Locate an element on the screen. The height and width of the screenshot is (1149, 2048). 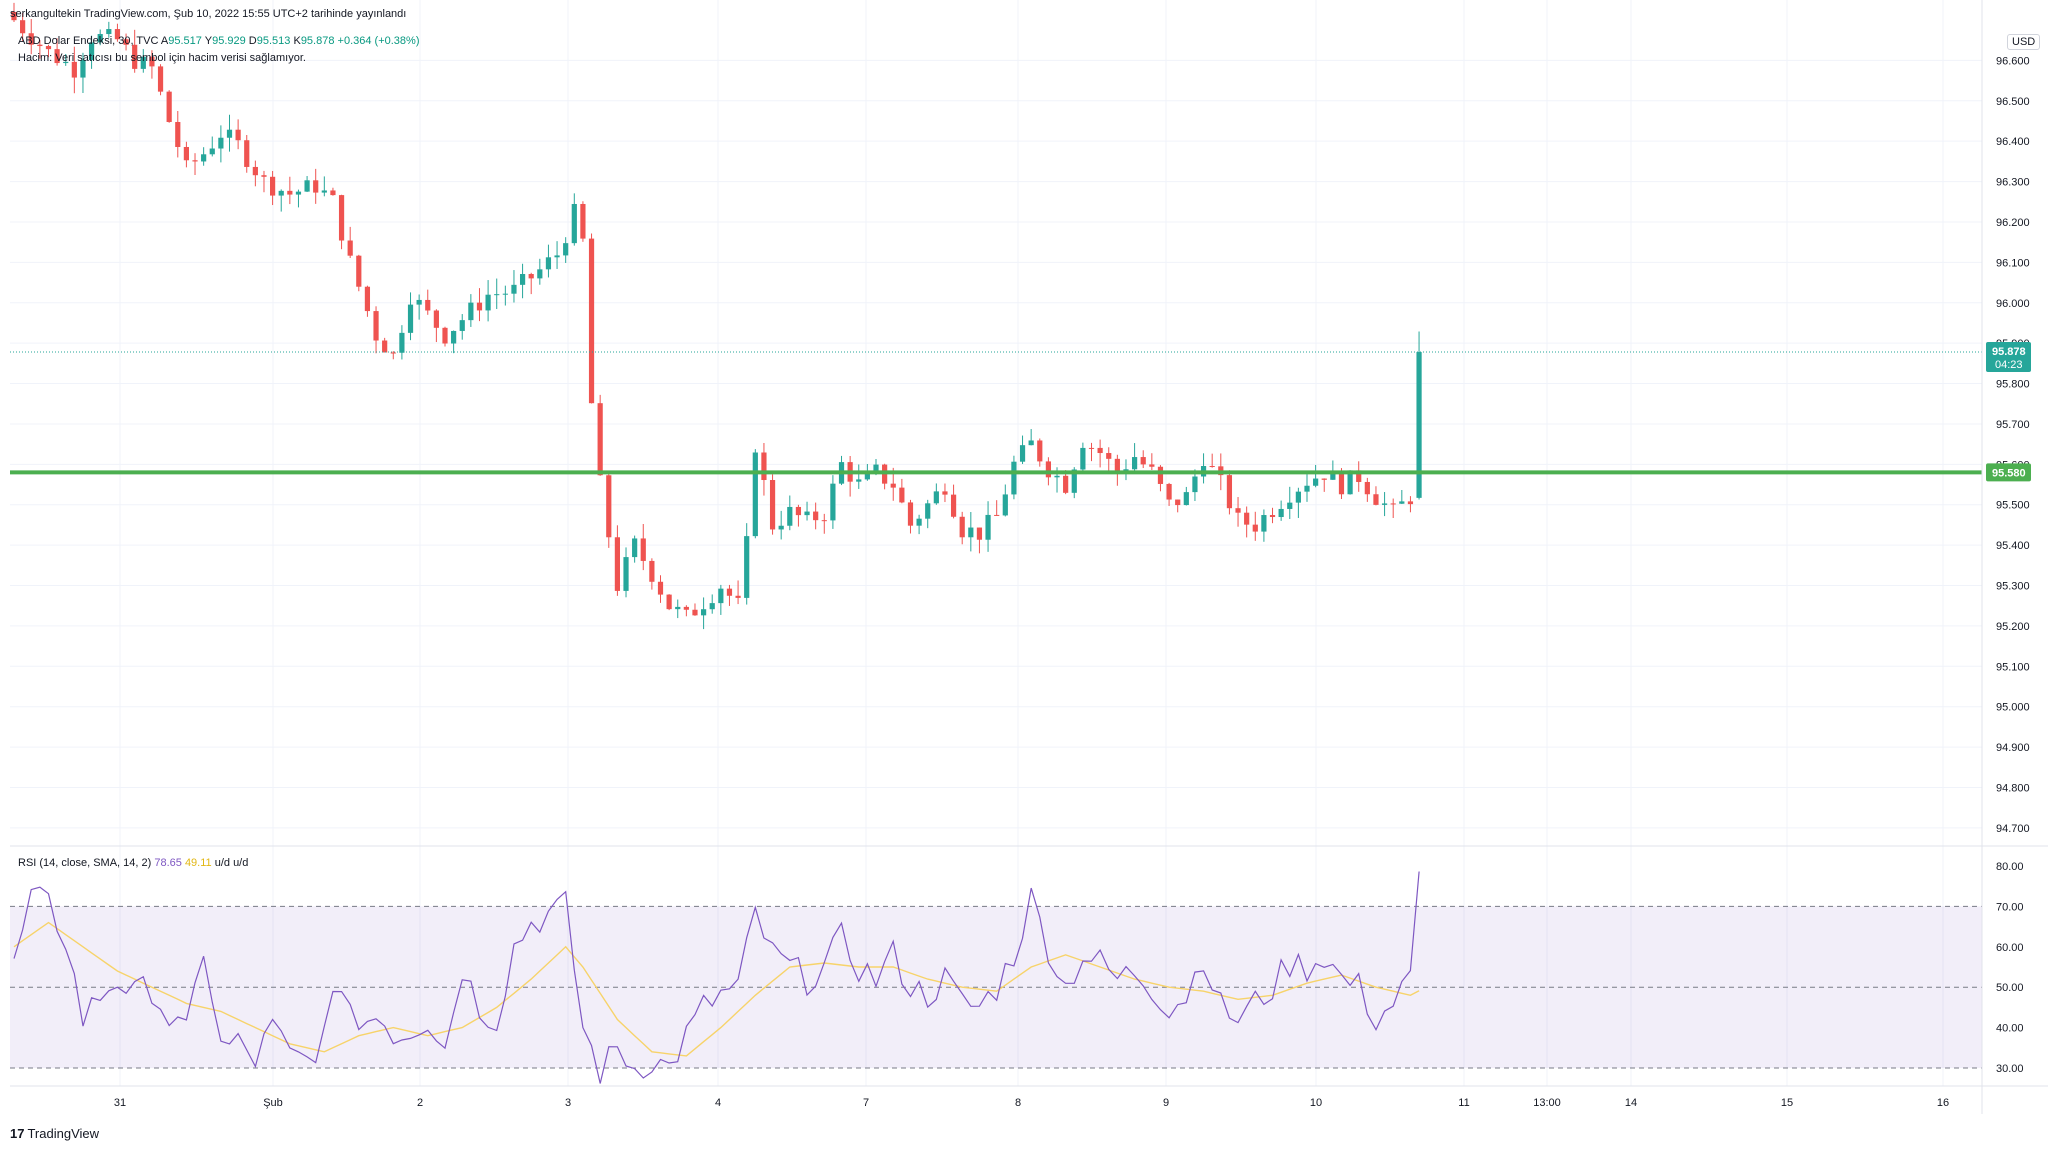
time-tick-label: 3 is located at coordinates (568, 1103).